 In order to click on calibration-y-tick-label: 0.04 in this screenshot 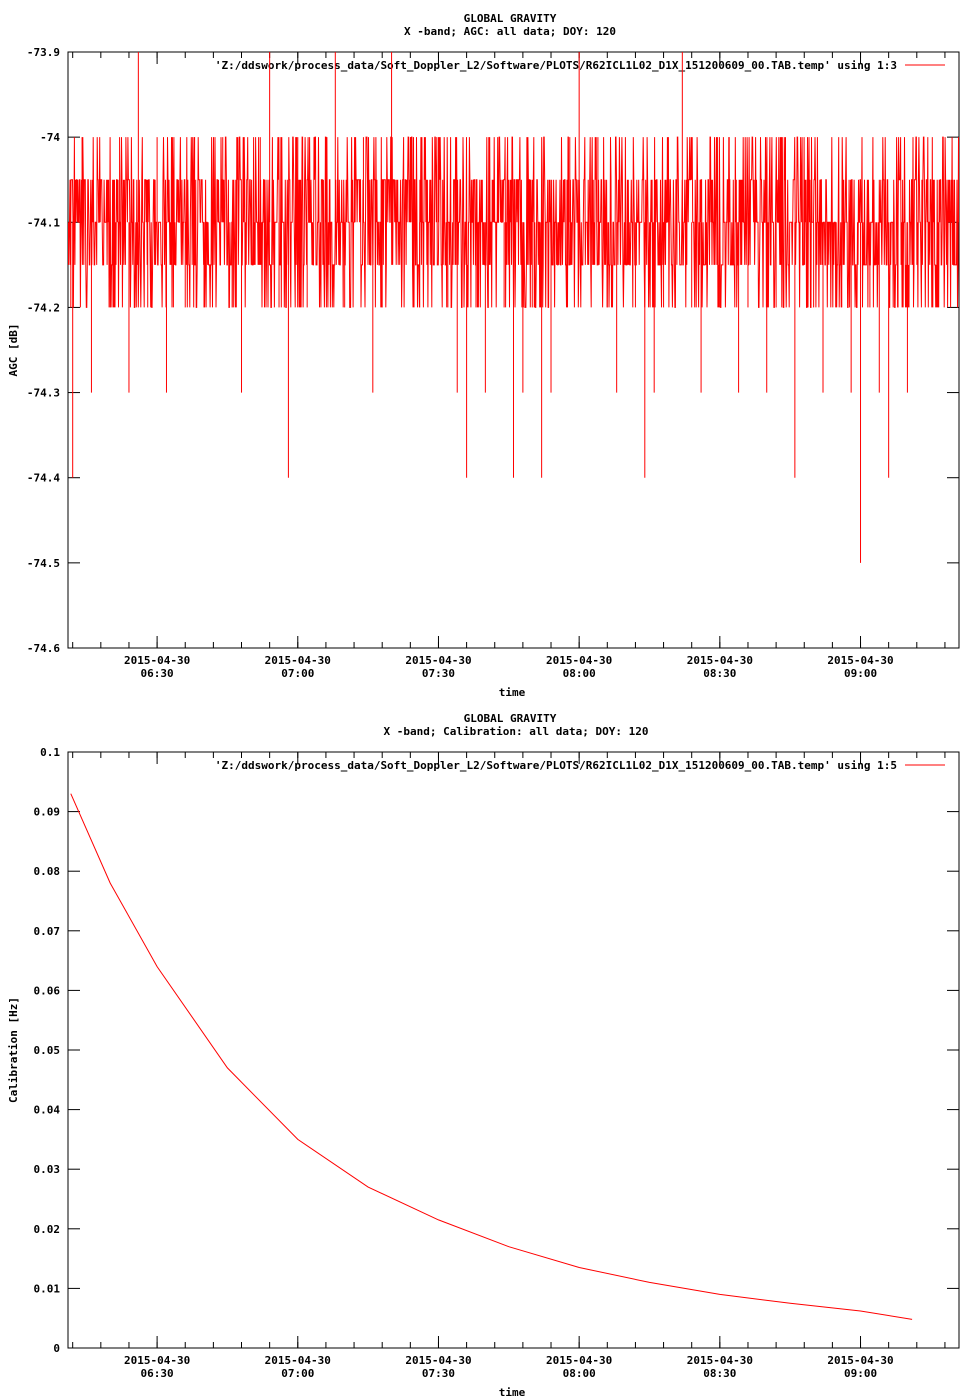, I will do `click(47, 1110)`.